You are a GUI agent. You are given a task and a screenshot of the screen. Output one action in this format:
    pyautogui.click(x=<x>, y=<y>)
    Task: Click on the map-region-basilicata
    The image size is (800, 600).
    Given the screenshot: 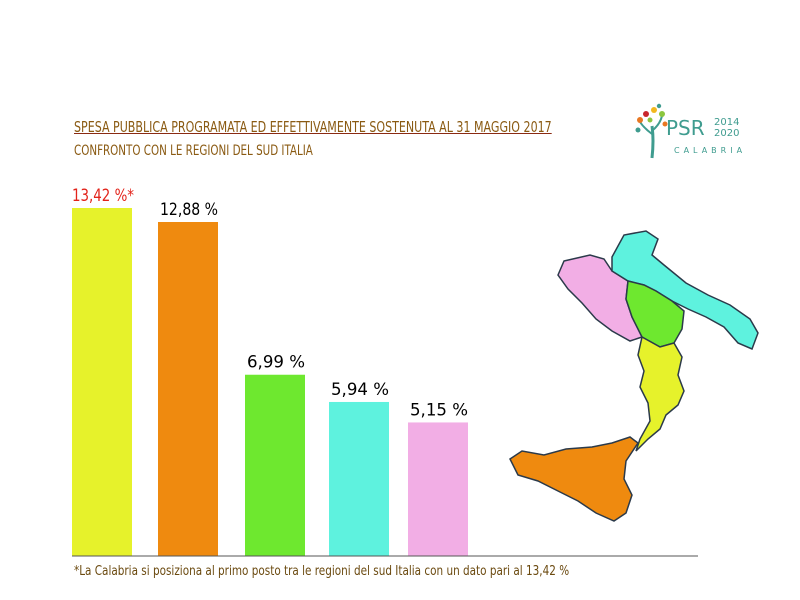 What is the action you would take?
    pyautogui.click(x=655, y=314)
    